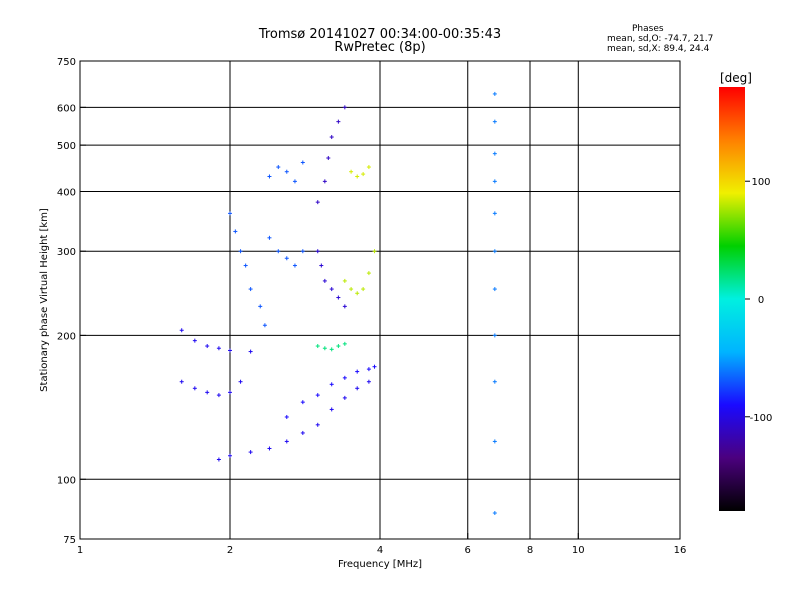 This screenshot has width=800, height=600. What do you see at coordinates (660, 39) in the screenshot?
I see `phase-stats-o: mean, sd,O: -74.7, 21.7` at bounding box center [660, 39].